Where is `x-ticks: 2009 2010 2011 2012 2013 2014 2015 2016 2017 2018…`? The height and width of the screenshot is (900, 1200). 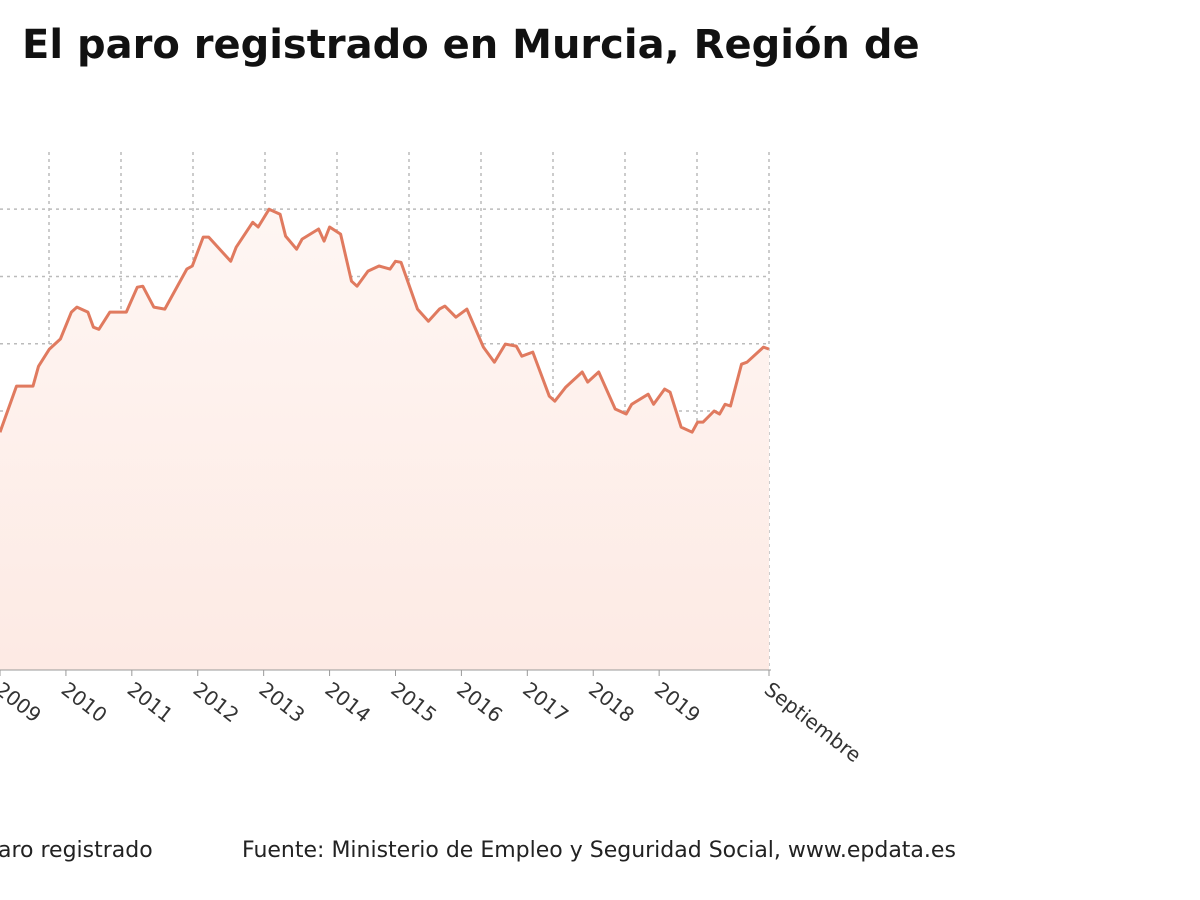 x-ticks: 2009 2010 2011 2012 2013 2014 2015 2016 2017 2018… is located at coordinates (433, 718).